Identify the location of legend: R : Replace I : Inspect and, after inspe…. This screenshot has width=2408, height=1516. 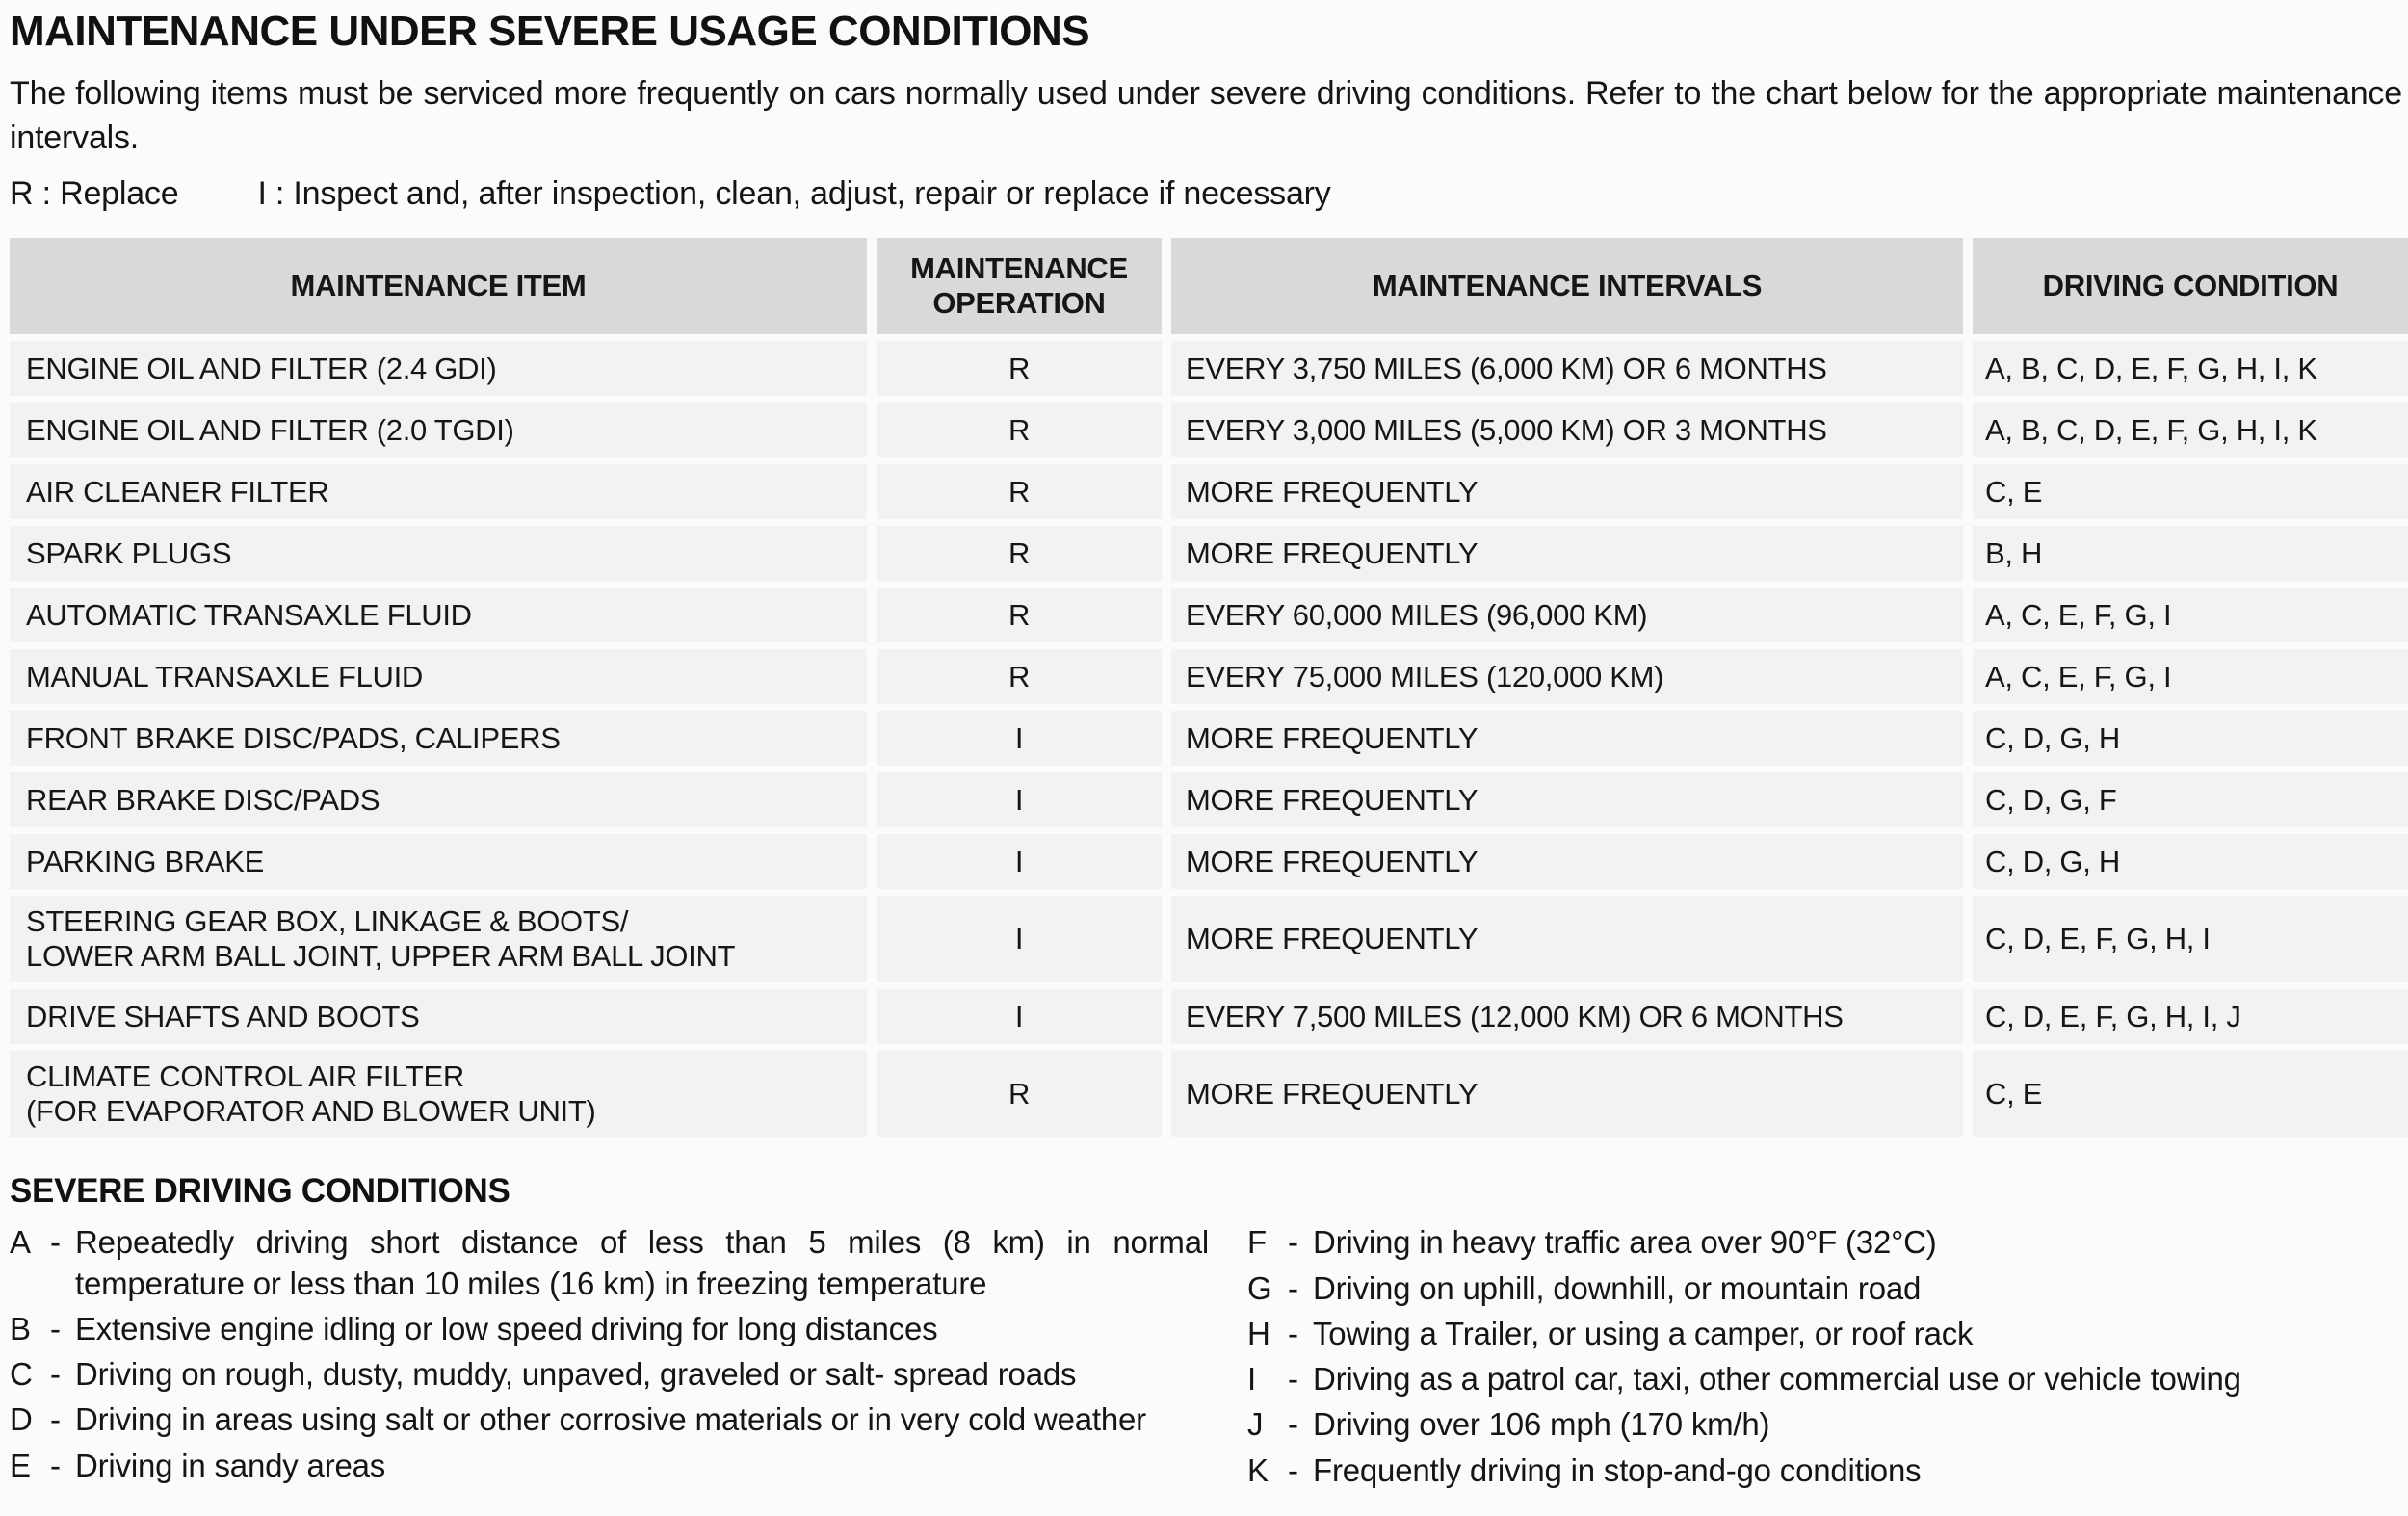
(1205, 194).